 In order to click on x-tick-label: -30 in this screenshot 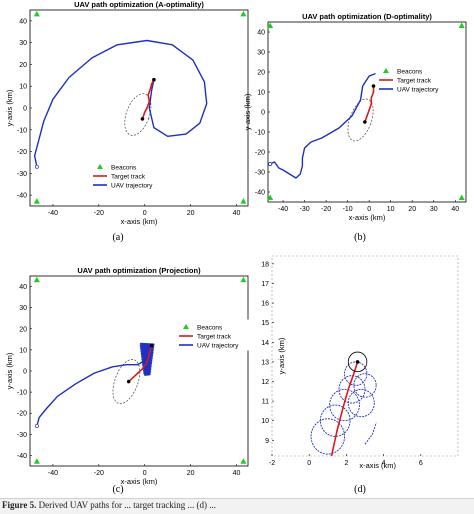, I will do `click(305, 209)`.